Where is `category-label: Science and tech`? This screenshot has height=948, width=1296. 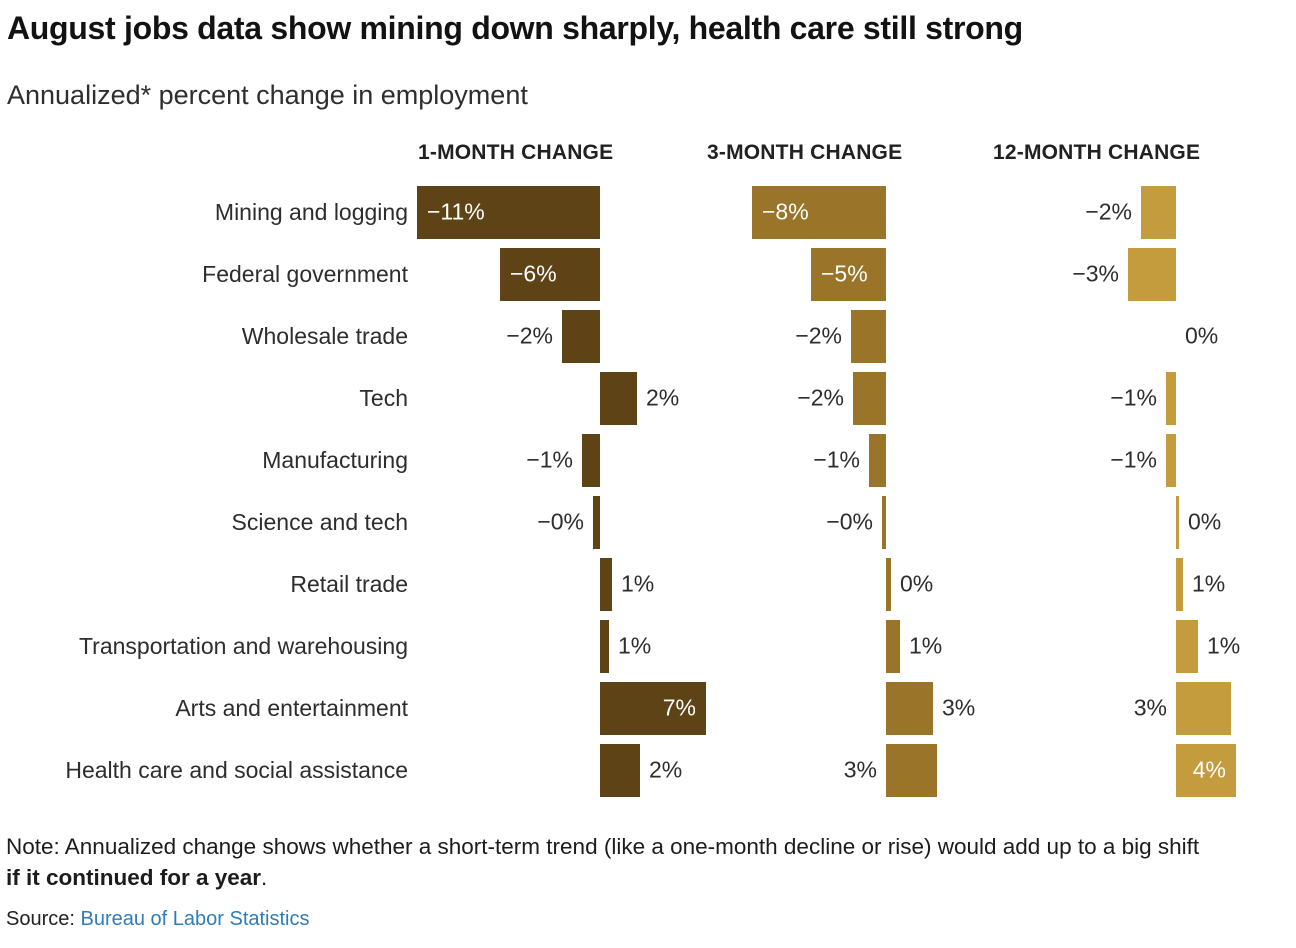 category-label: Science and tech is located at coordinates (319, 522).